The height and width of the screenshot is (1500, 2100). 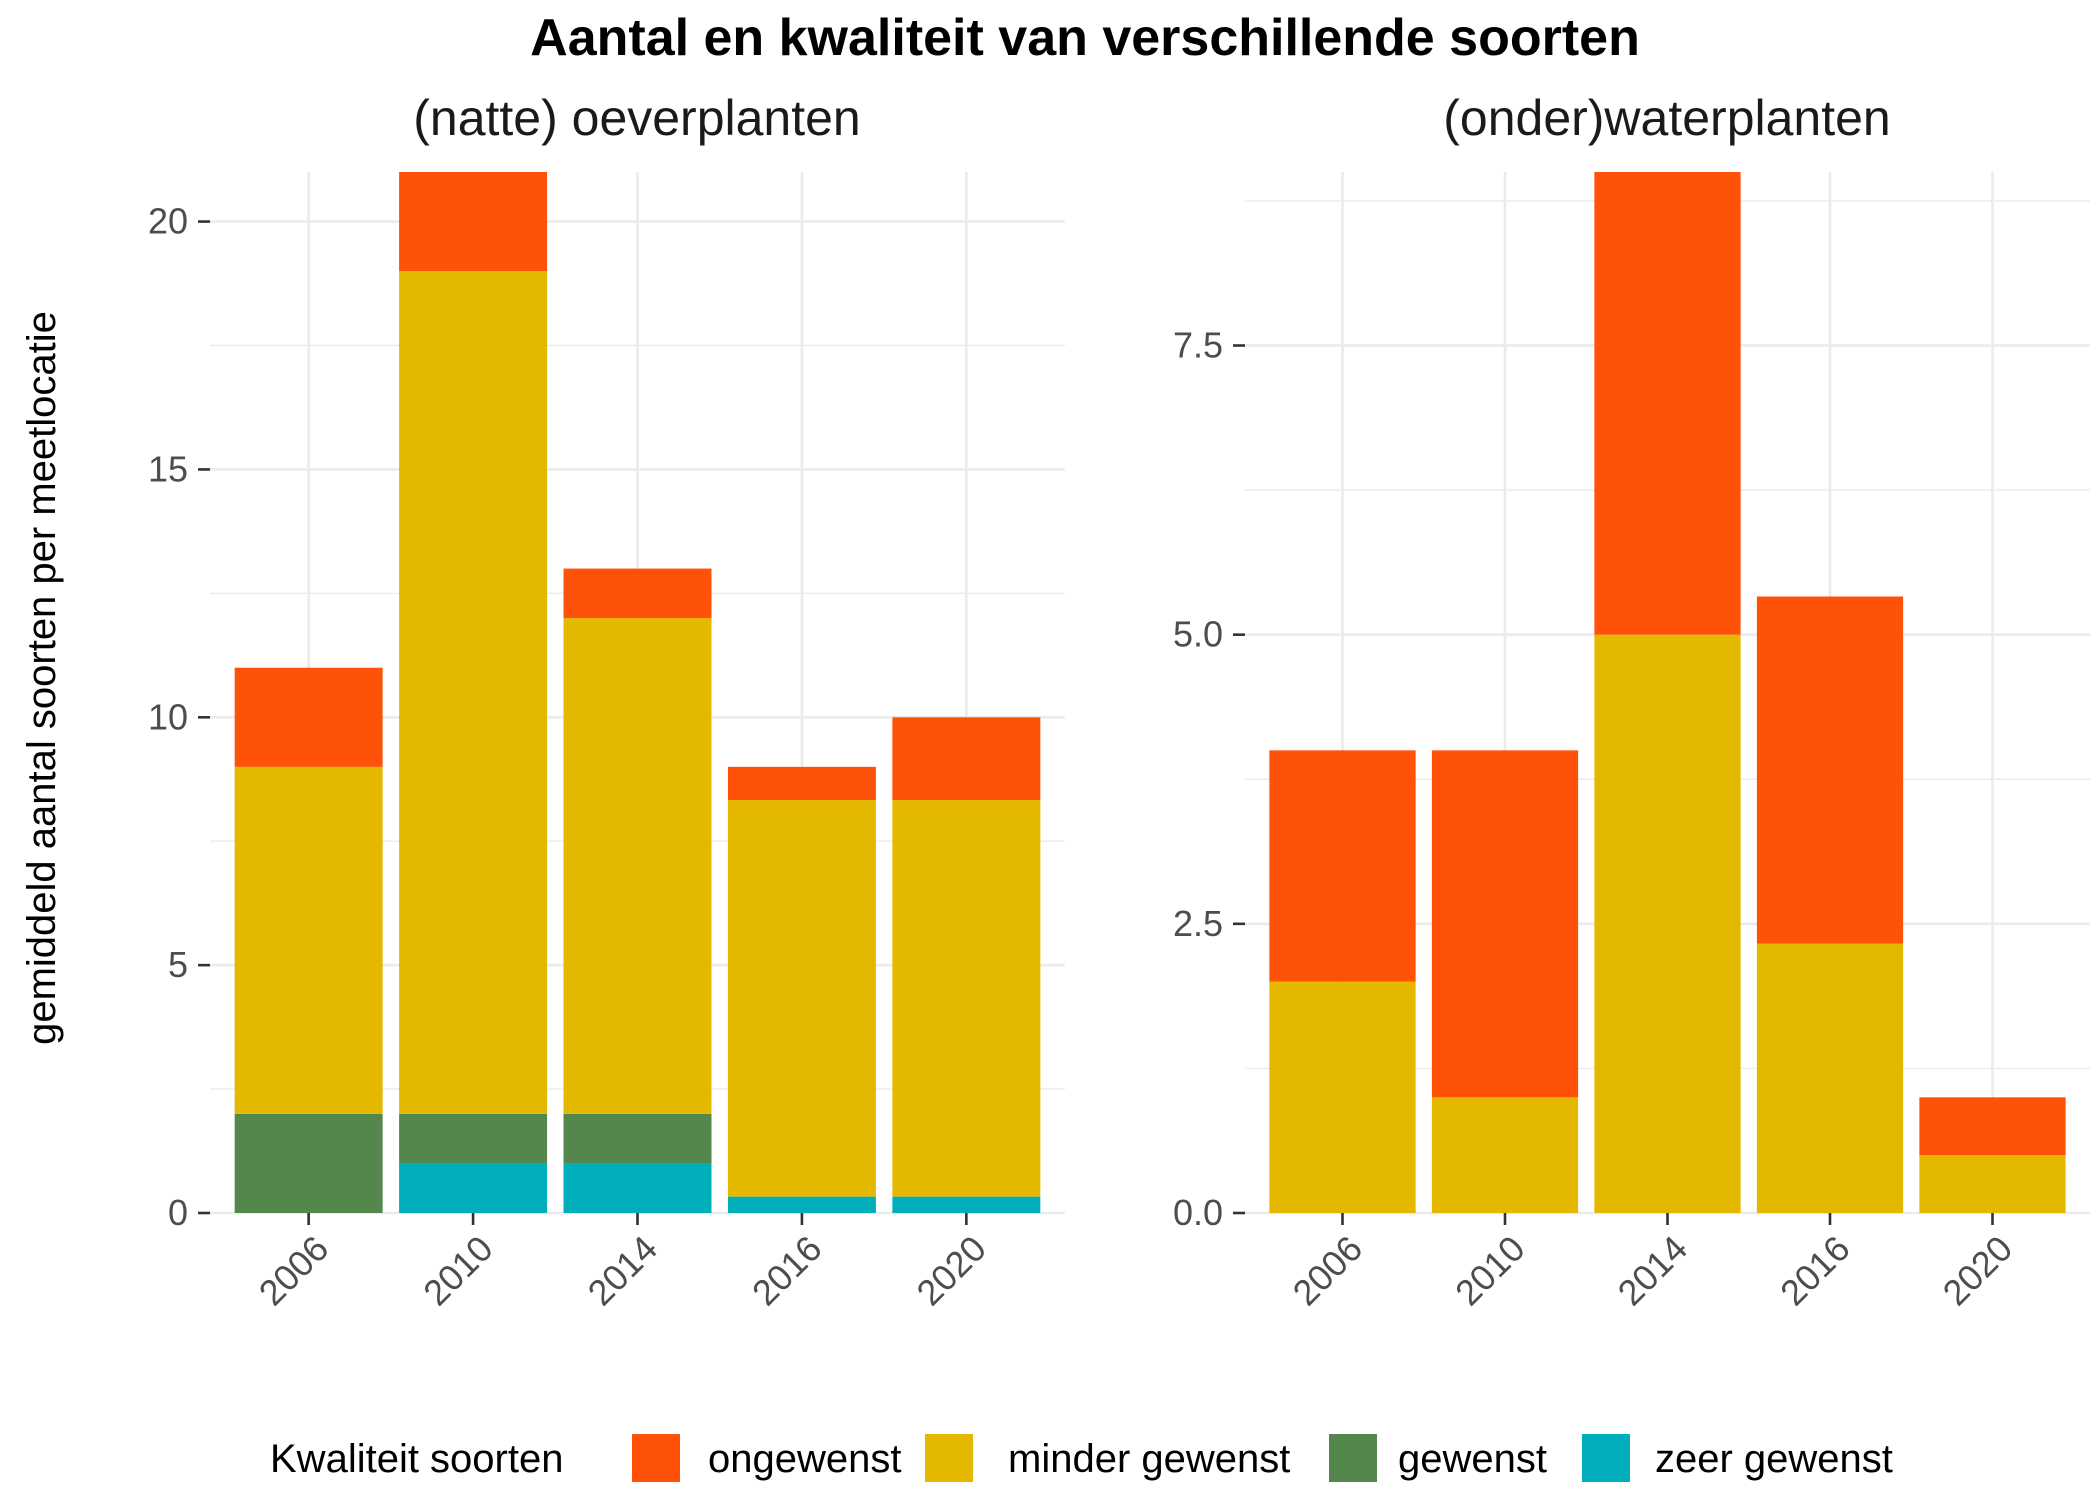 What do you see at coordinates (168, 468) in the screenshot?
I see `y-tick-label: 15` at bounding box center [168, 468].